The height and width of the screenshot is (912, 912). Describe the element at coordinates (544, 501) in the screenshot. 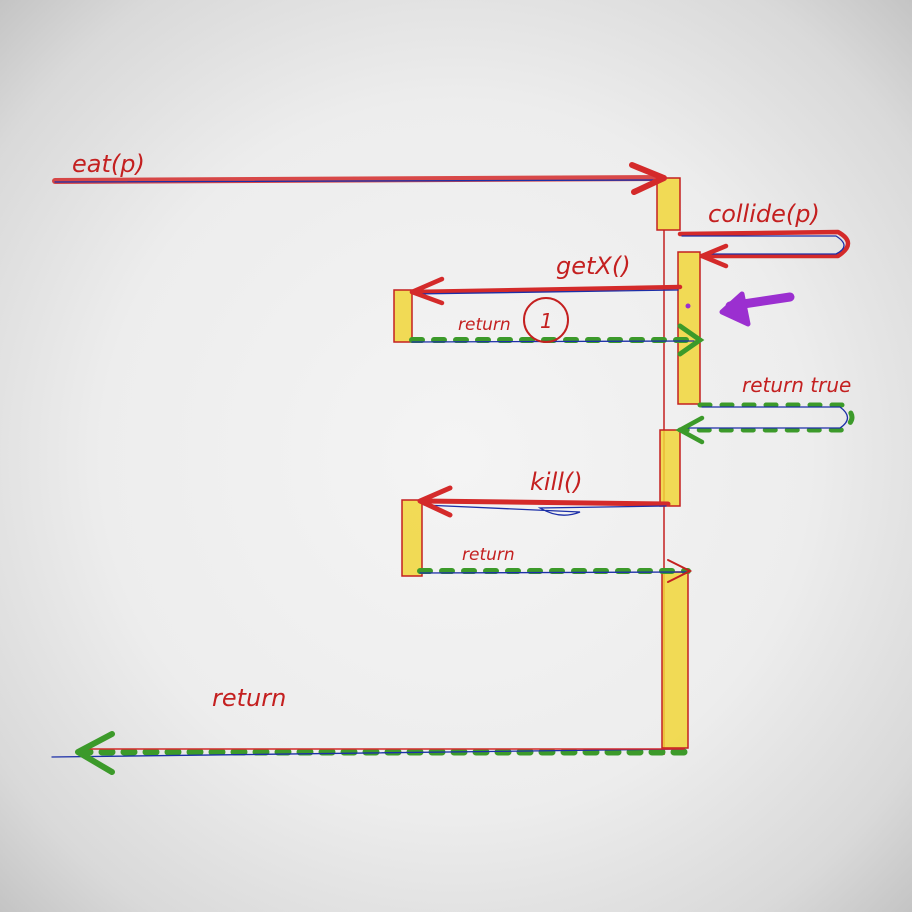

I see `kill-call-arrow` at that location.